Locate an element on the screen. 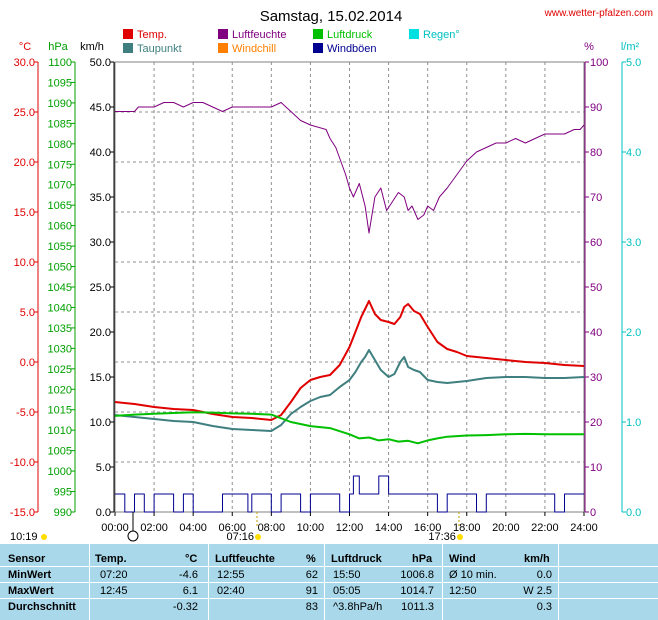 The image size is (658, 620). humidity-tick-label: 20 is located at coordinates (596, 423).